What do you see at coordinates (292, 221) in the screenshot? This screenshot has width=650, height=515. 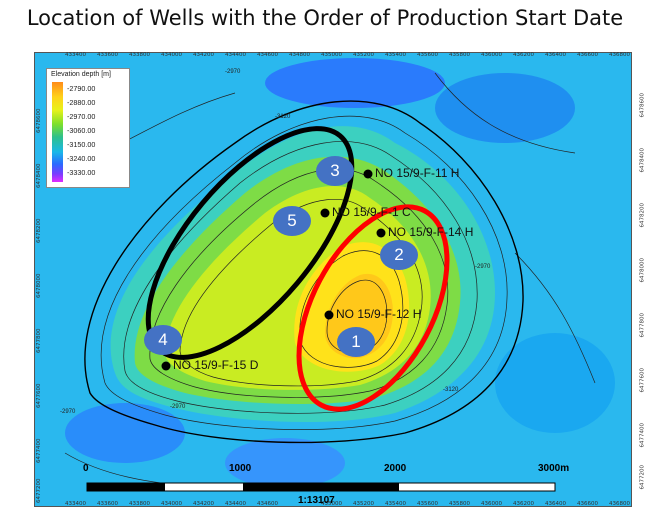 I see `order-badge-5: 5` at bounding box center [292, 221].